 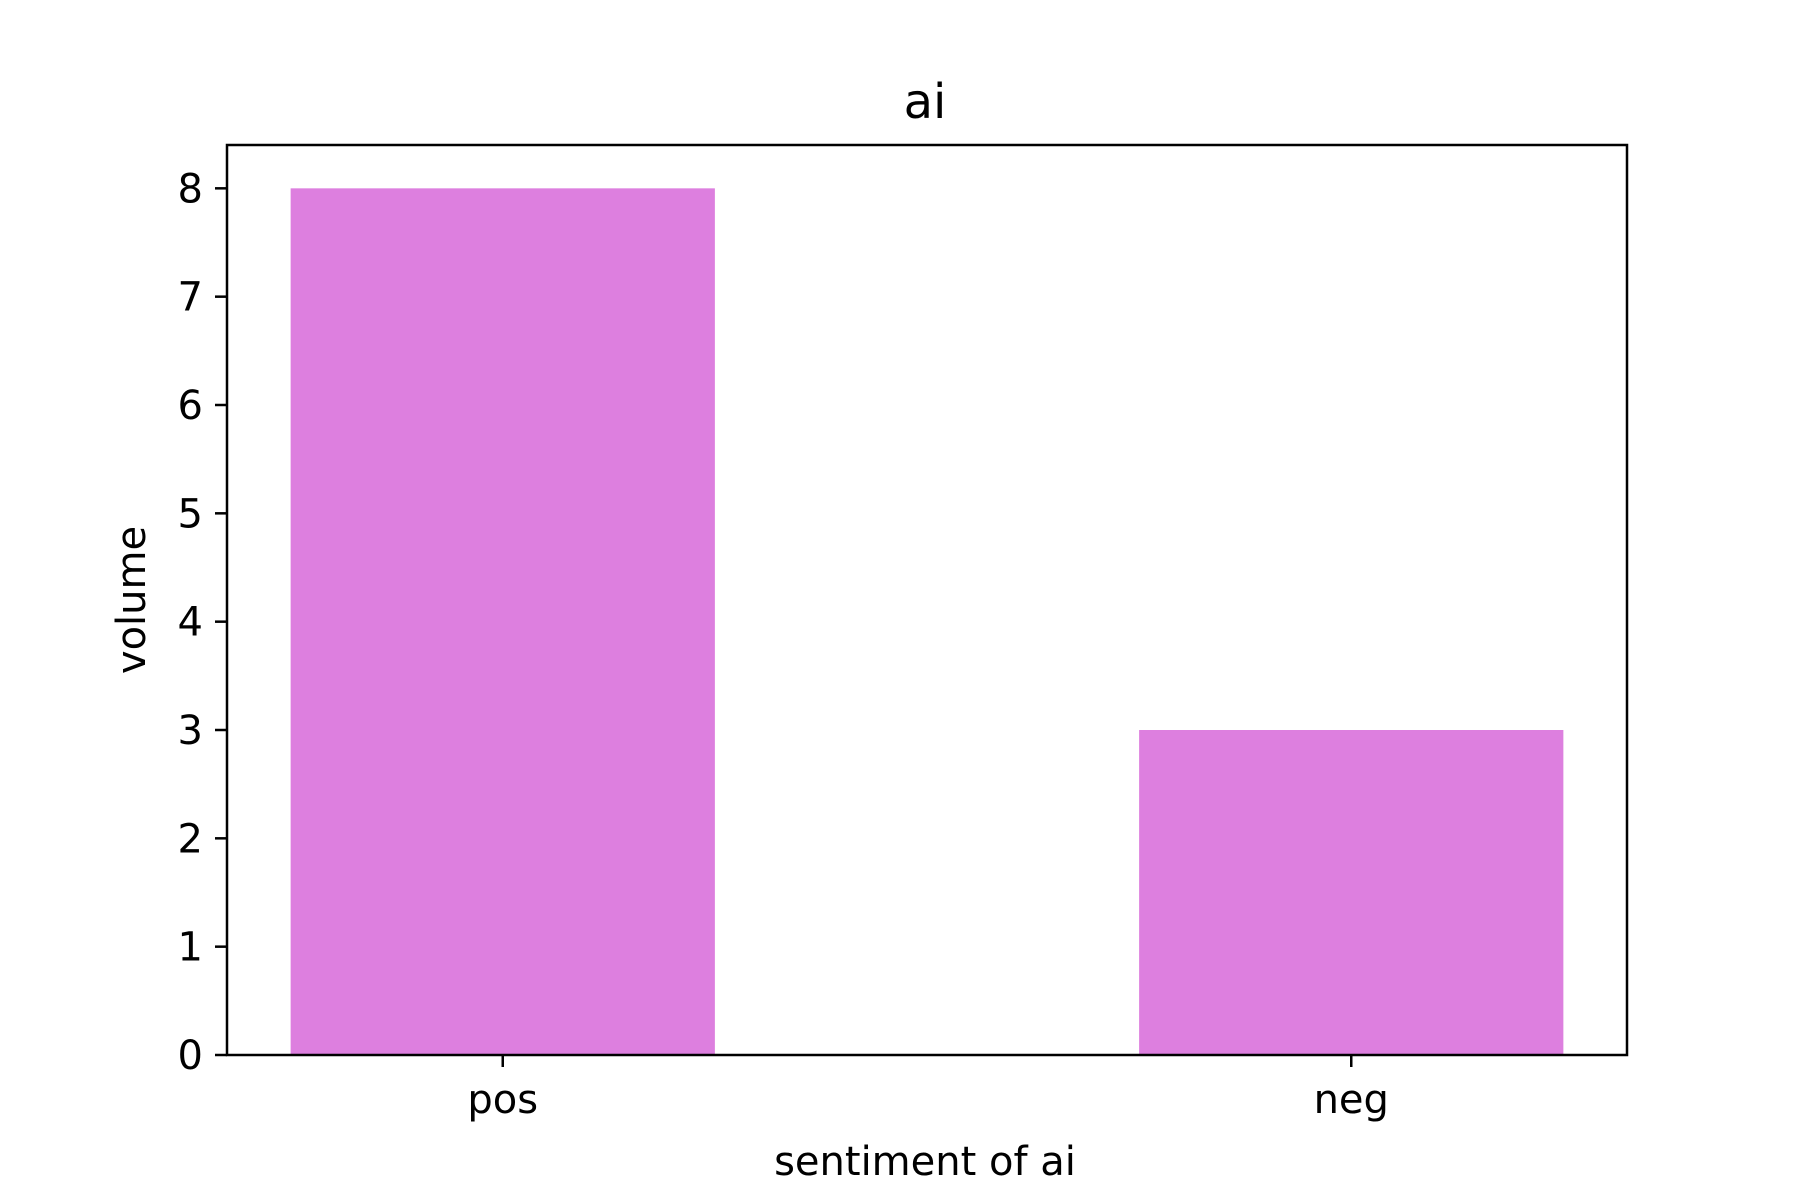 What do you see at coordinates (502, 1100) in the screenshot?
I see `x-tick-label-pos: pos` at bounding box center [502, 1100].